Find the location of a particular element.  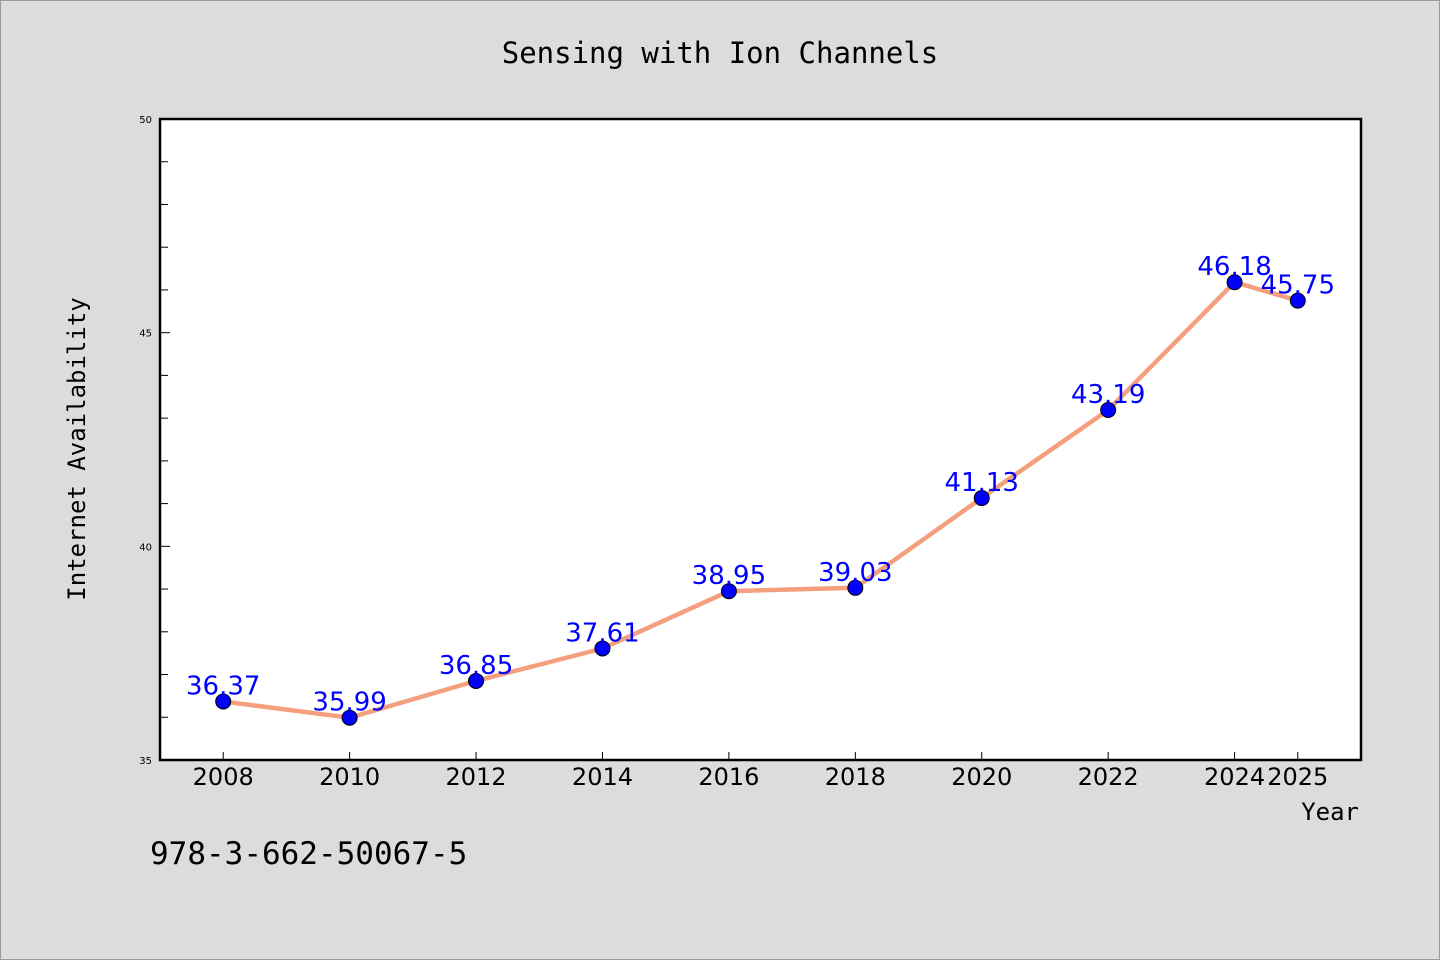

y-tick-label: 45 is located at coordinates (145, 334).